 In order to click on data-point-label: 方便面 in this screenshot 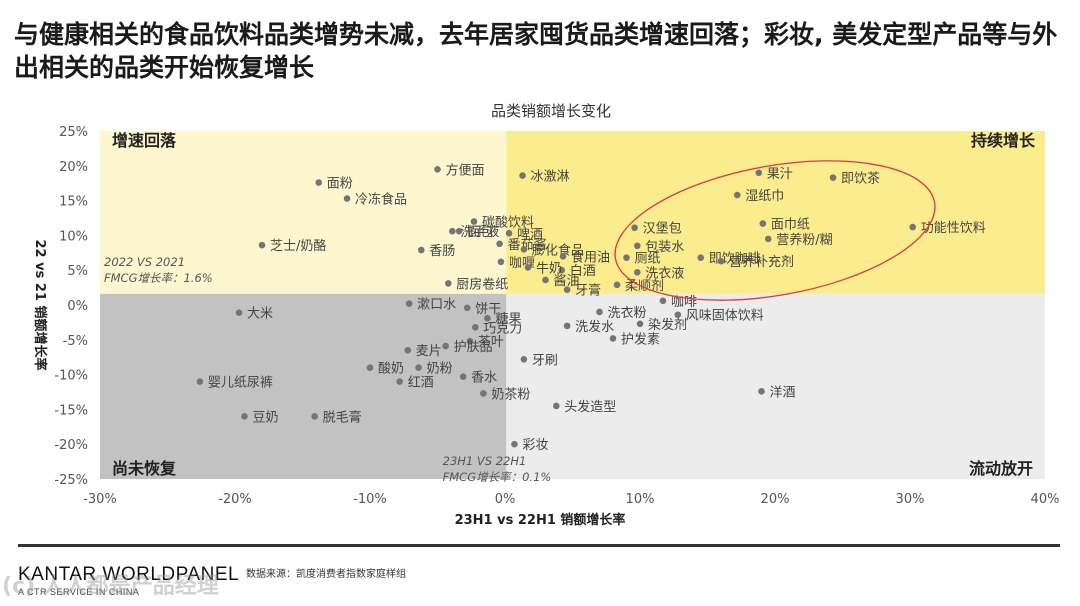, I will do `click(465, 170)`.